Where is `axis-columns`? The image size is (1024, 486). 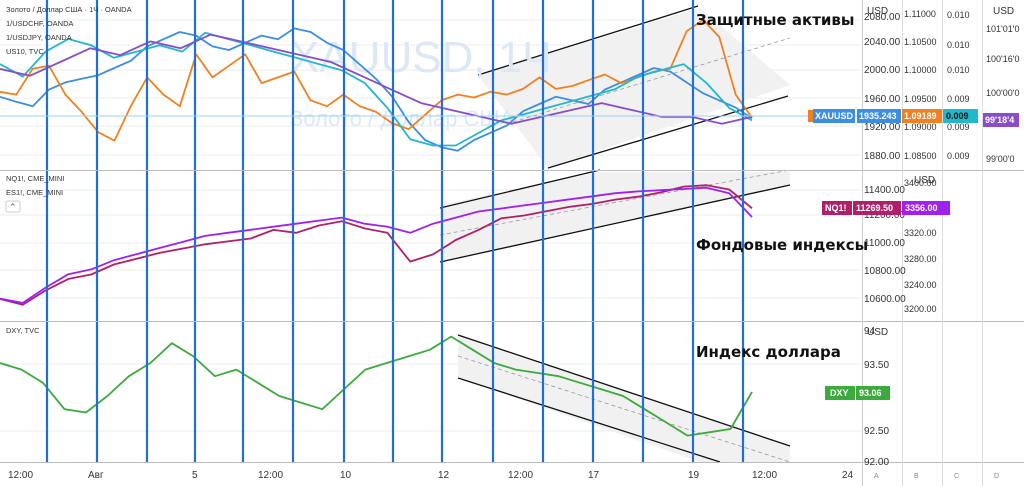 axis-columns is located at coordinates (922, 243).